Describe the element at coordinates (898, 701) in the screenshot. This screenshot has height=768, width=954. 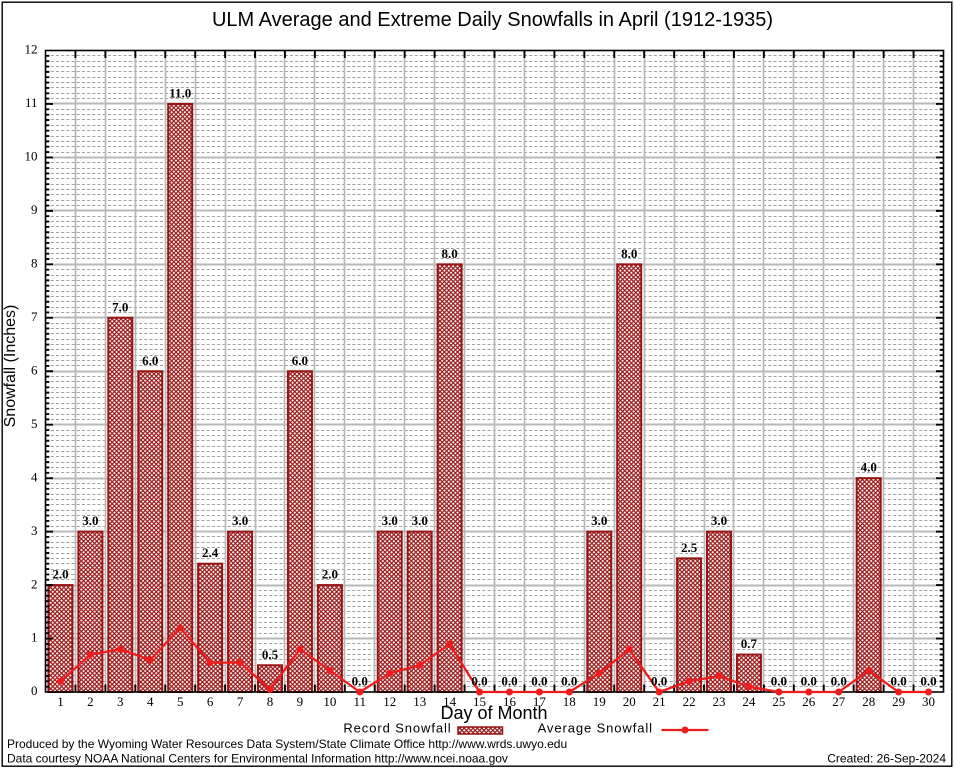
I see `svg-text: 29` at that location.